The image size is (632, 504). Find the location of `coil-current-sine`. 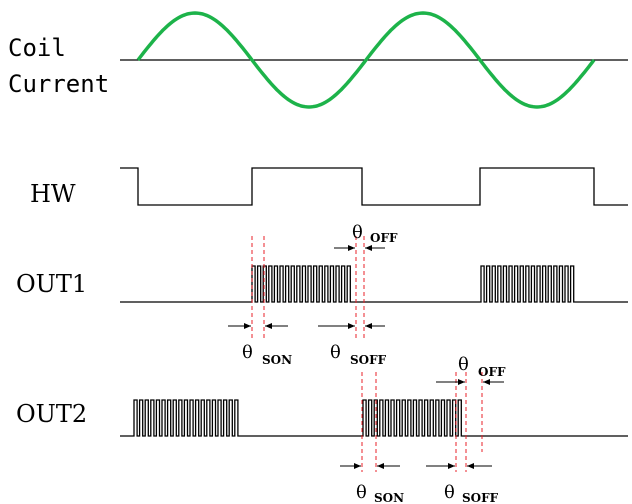

coil-current-sine is located at coordinates (366, 60).